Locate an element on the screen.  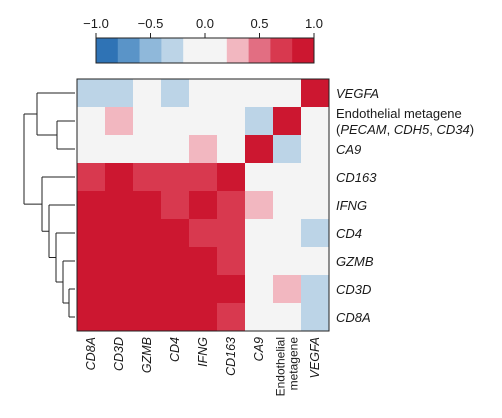
row-label-segment: Endothelial metagene is located at coordinates (399, 113).